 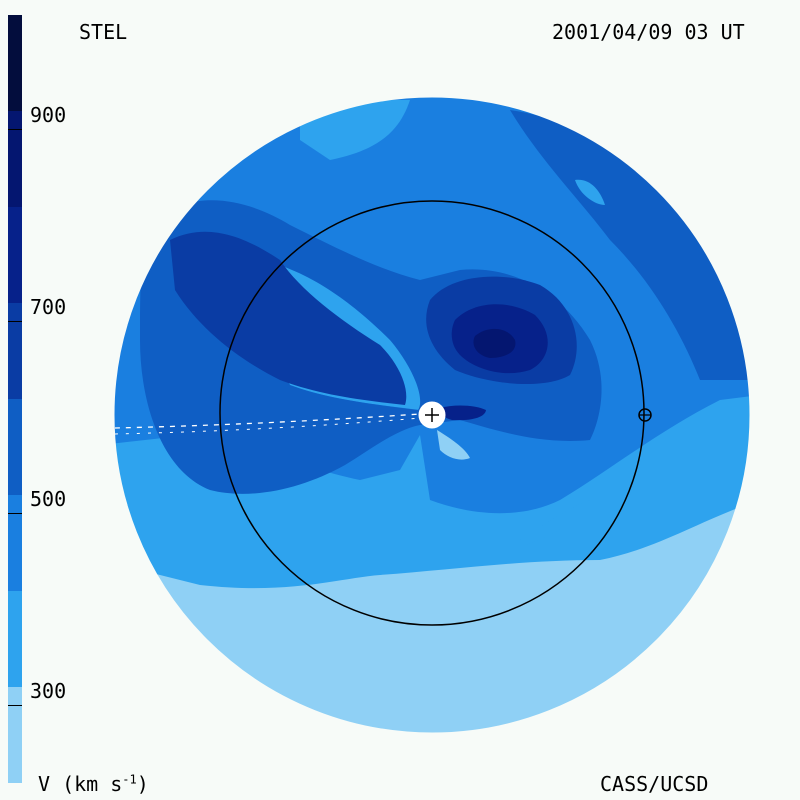 What do you see at coordinates (648, 32) in the screenshot?
I see `timestamp-label: 2001/04/09 03 UT` at bounding box center [648, 32].